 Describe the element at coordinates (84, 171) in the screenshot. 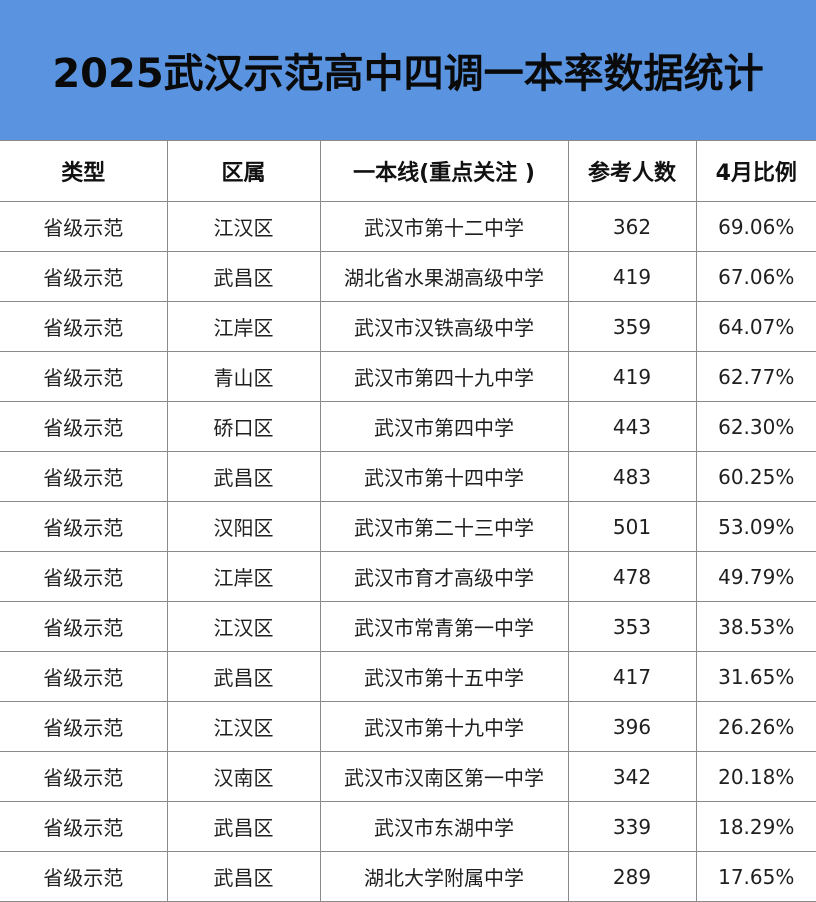

I see `header-type: 类型` at that location.